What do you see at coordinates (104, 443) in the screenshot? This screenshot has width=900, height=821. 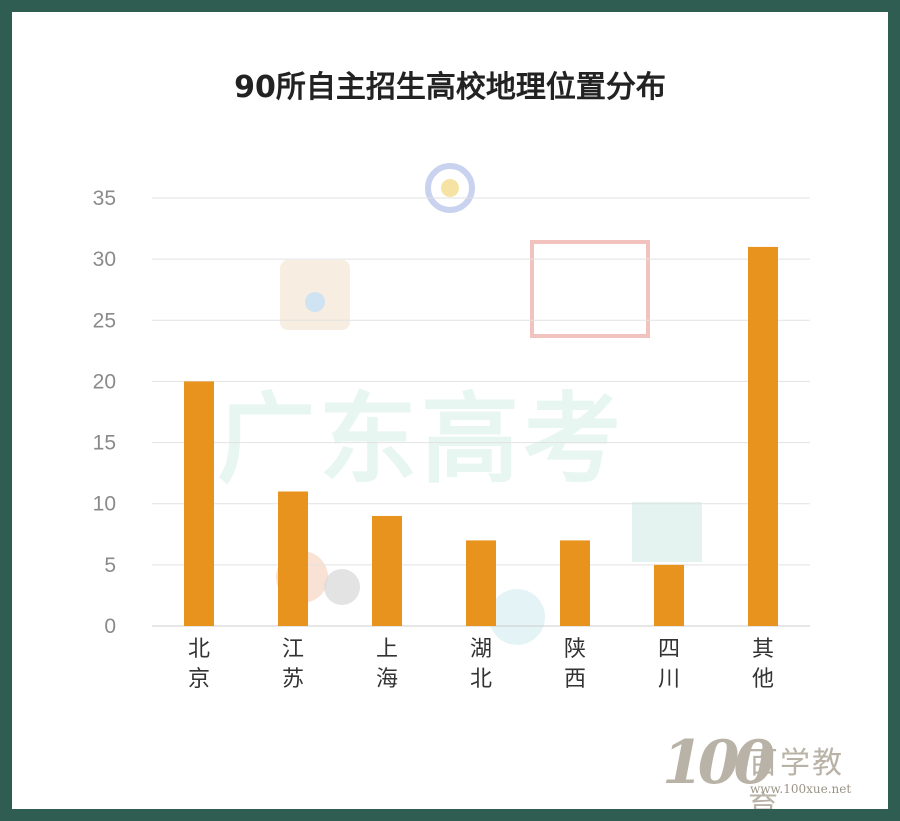 I see `y-tick-label: 15` at bounding box center [104, 443].